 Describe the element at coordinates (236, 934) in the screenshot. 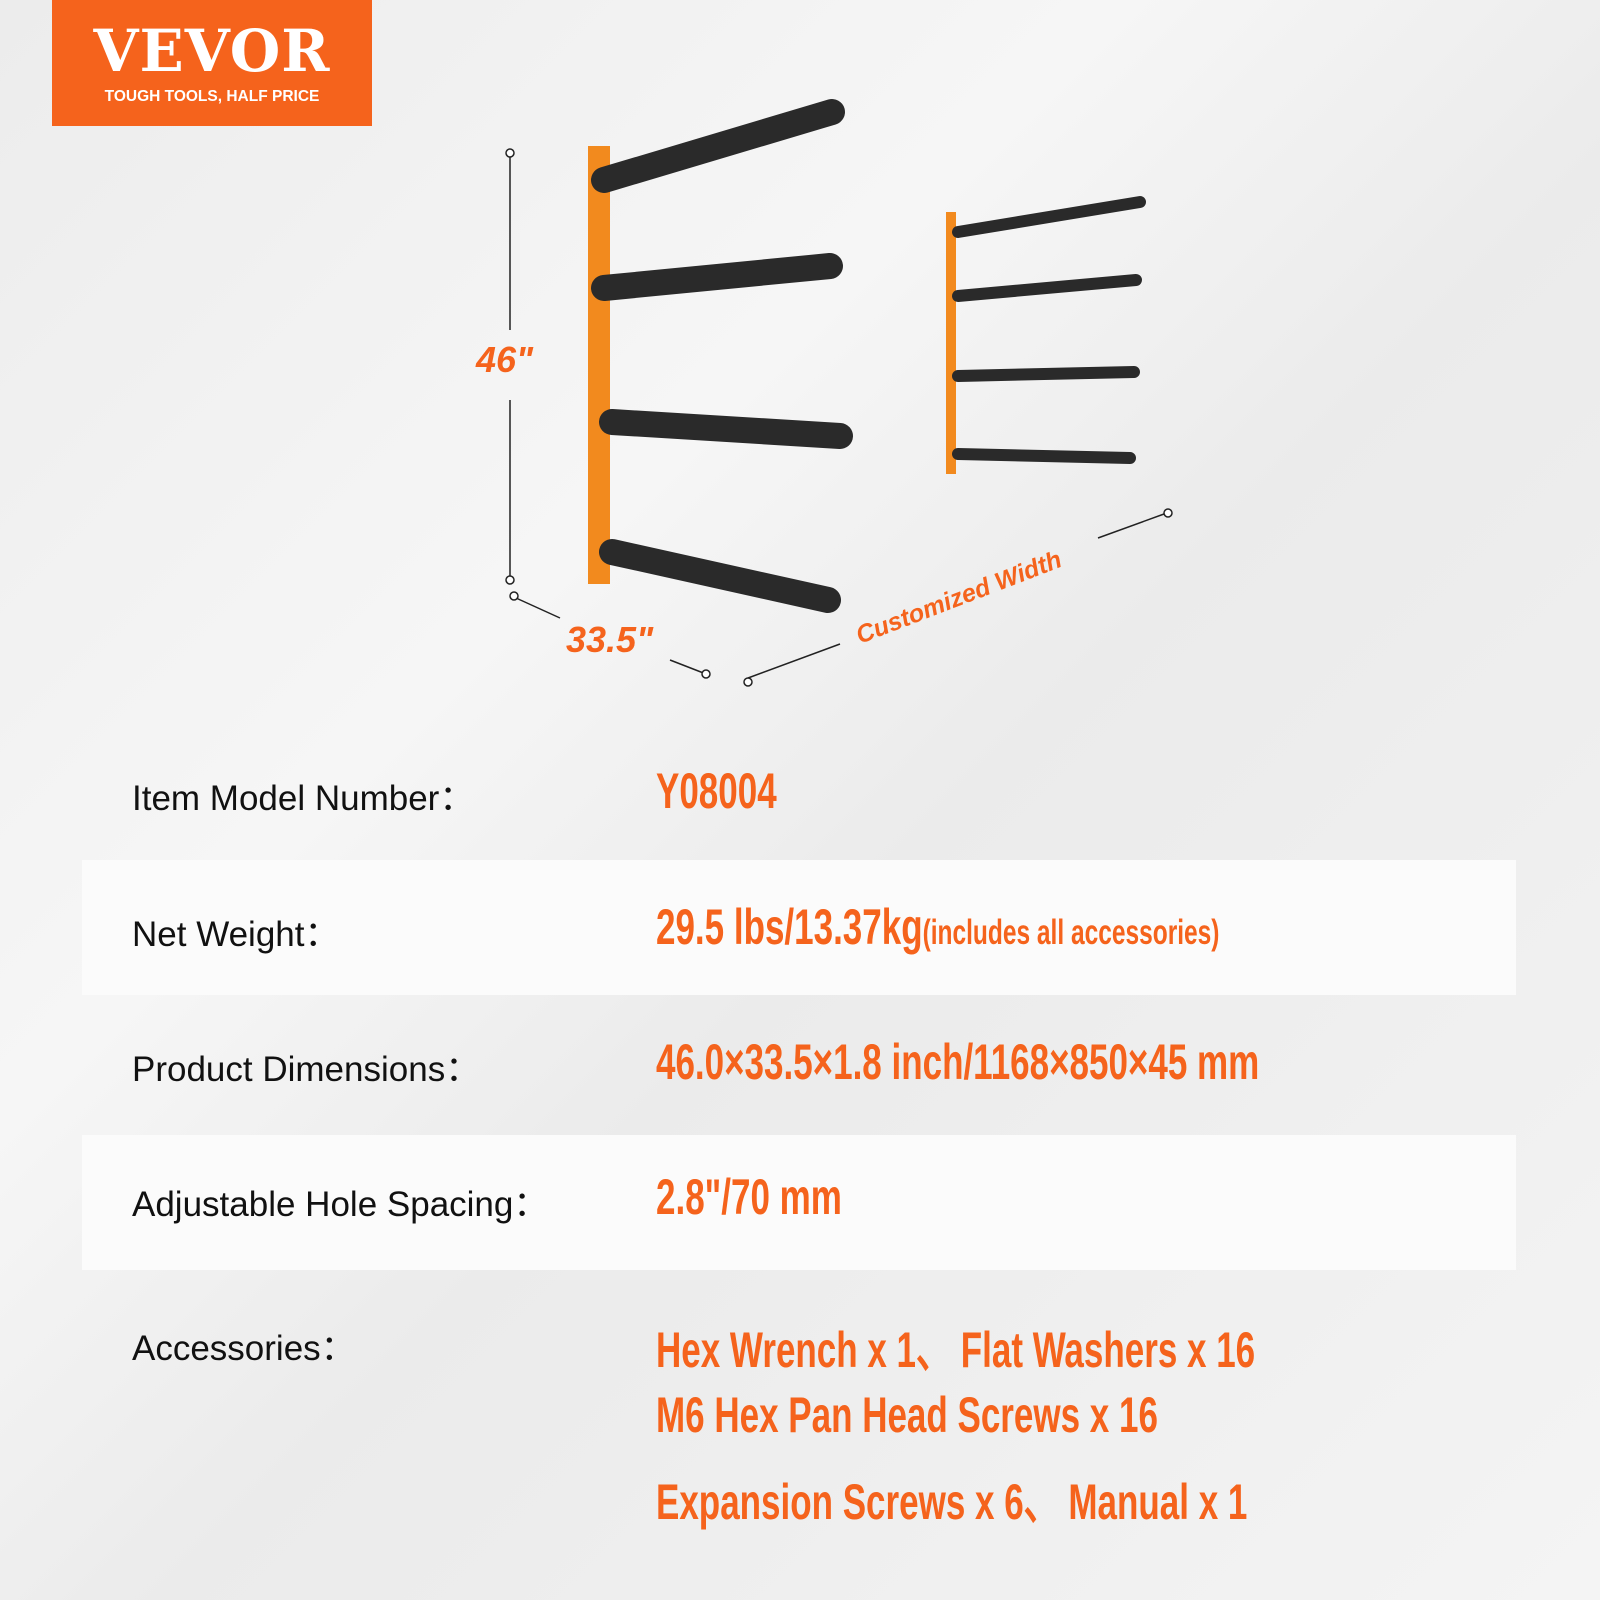

I see `spec-label: Net Weight：` at that location.